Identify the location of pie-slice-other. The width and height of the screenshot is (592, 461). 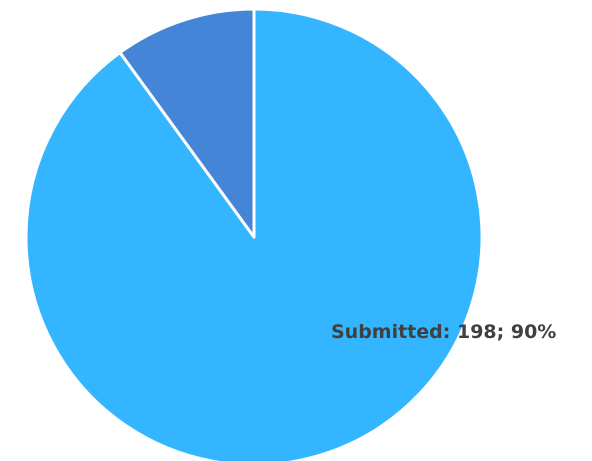
(187, 123).